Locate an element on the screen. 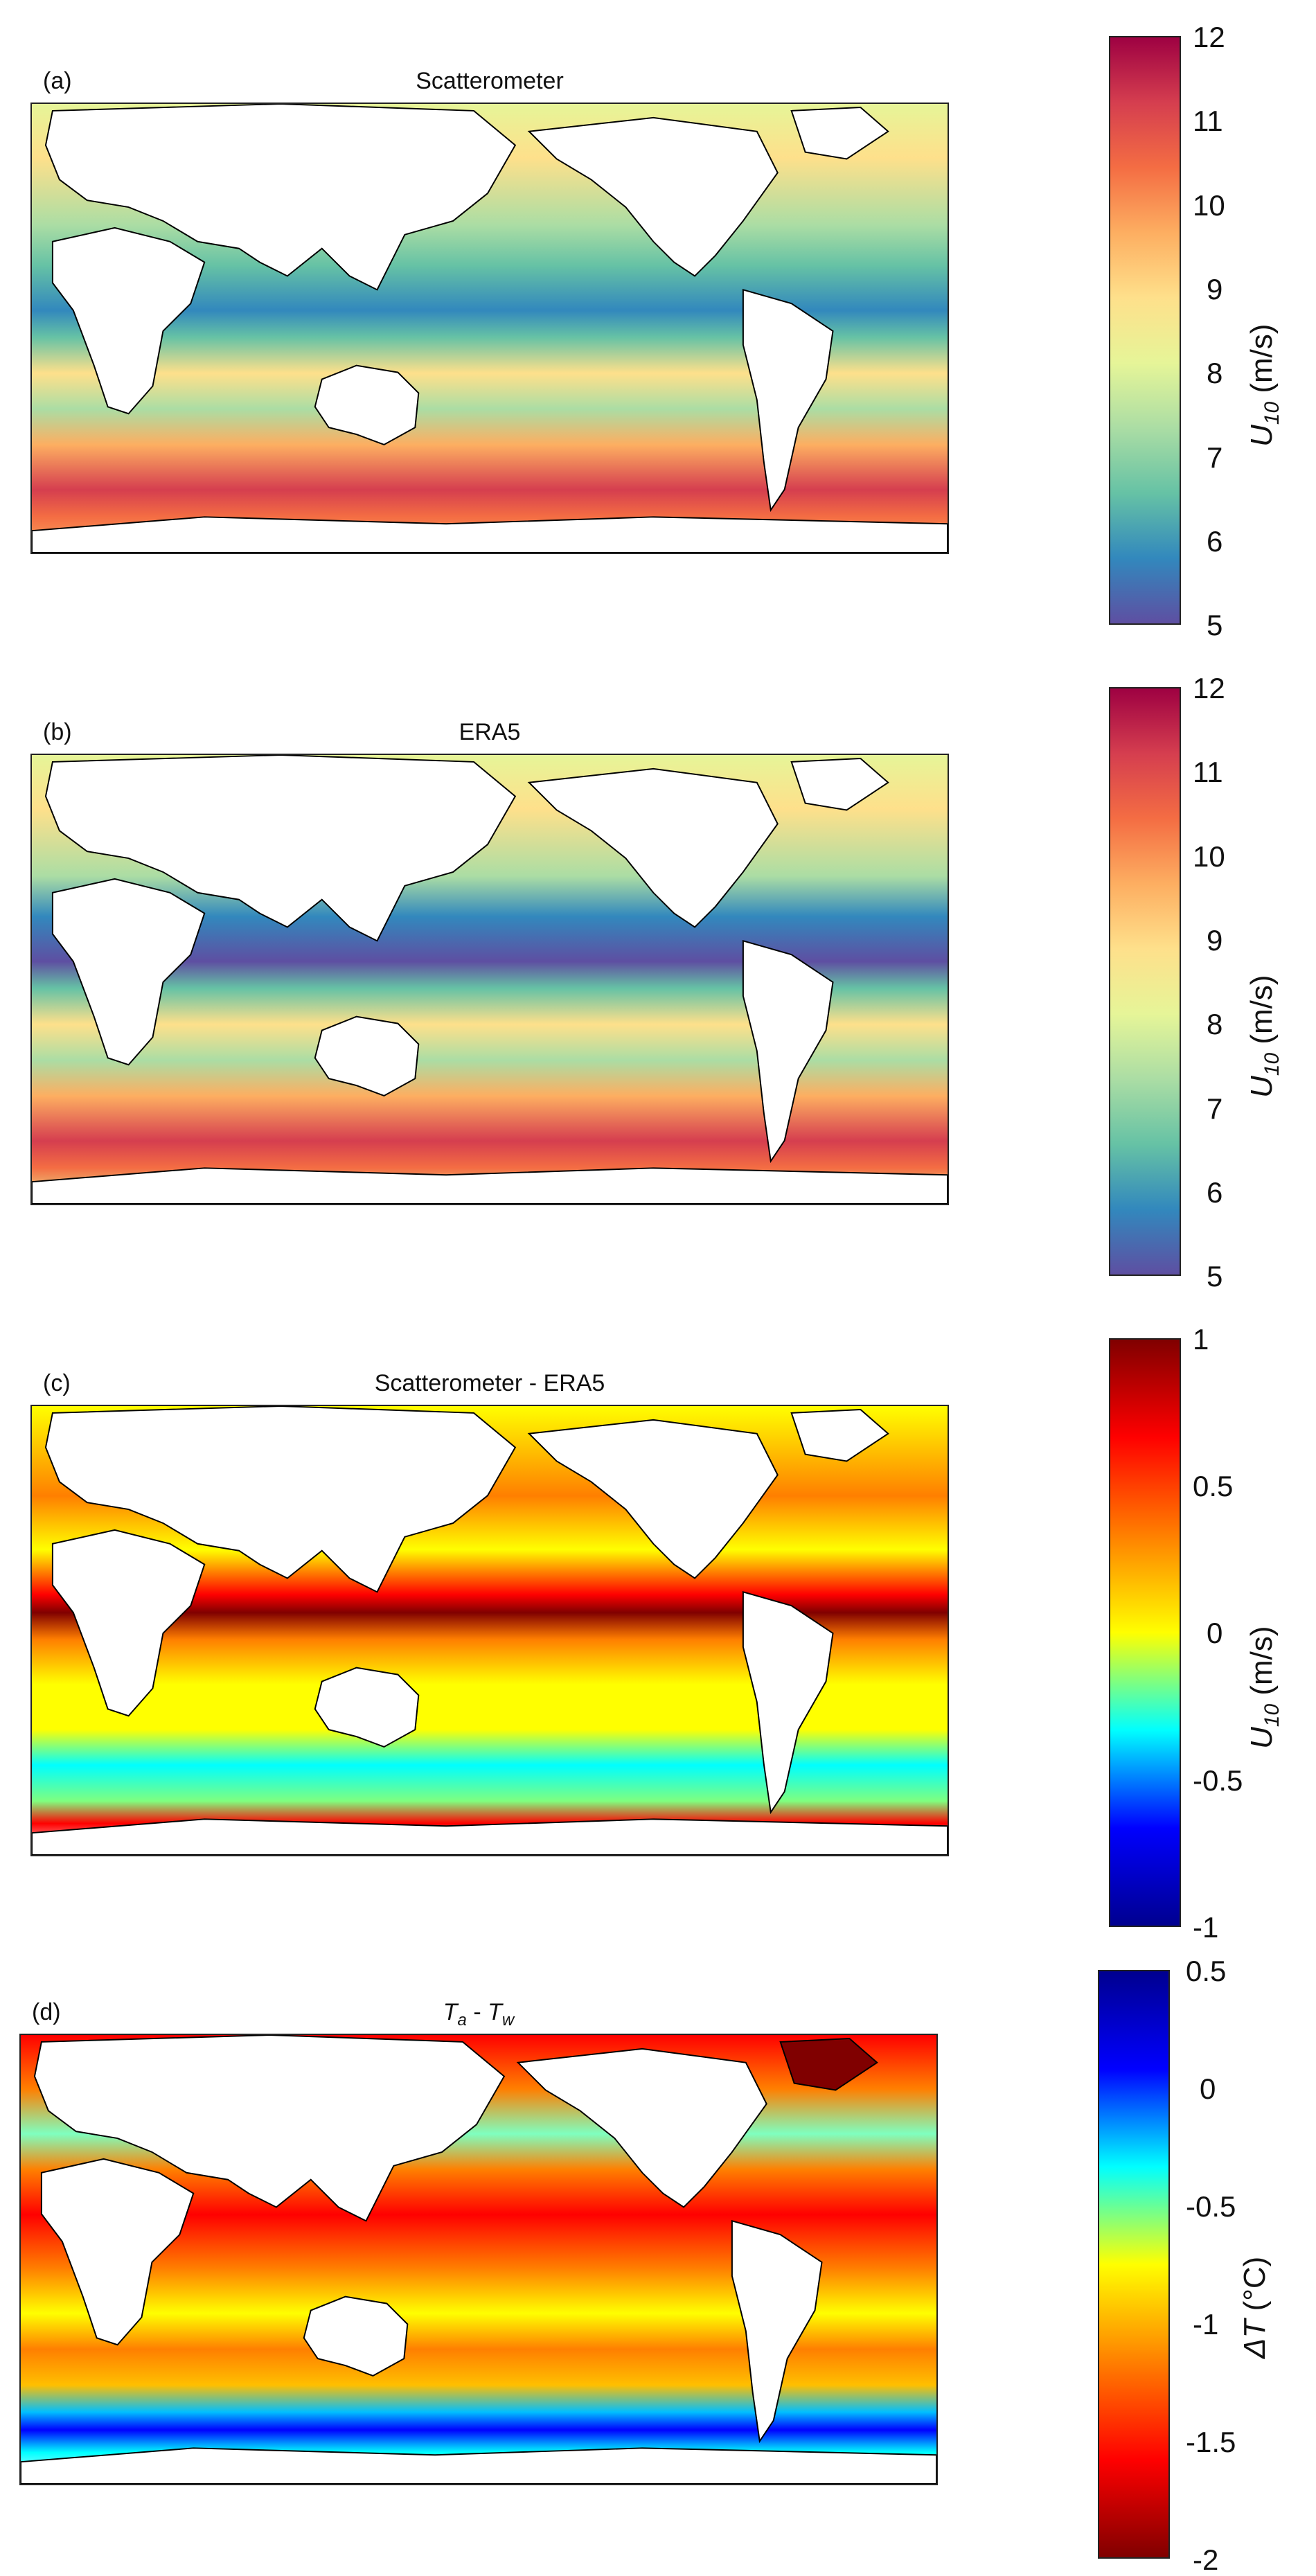 This screenshot has width=1316, height=2576. panel-letter: (a) is located at coordinates (57, 81).